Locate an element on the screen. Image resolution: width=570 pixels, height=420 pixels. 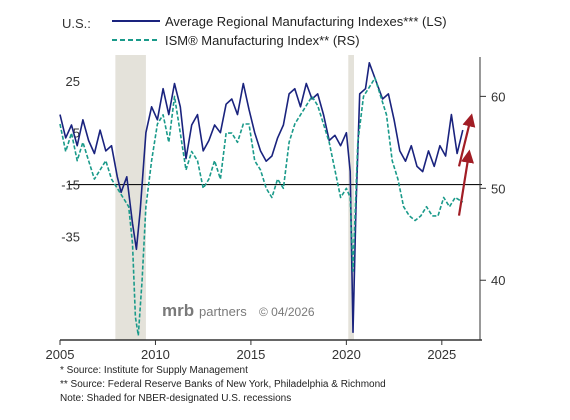
x-tick-label-2010: 2010 is located at coordinates (155, 353).